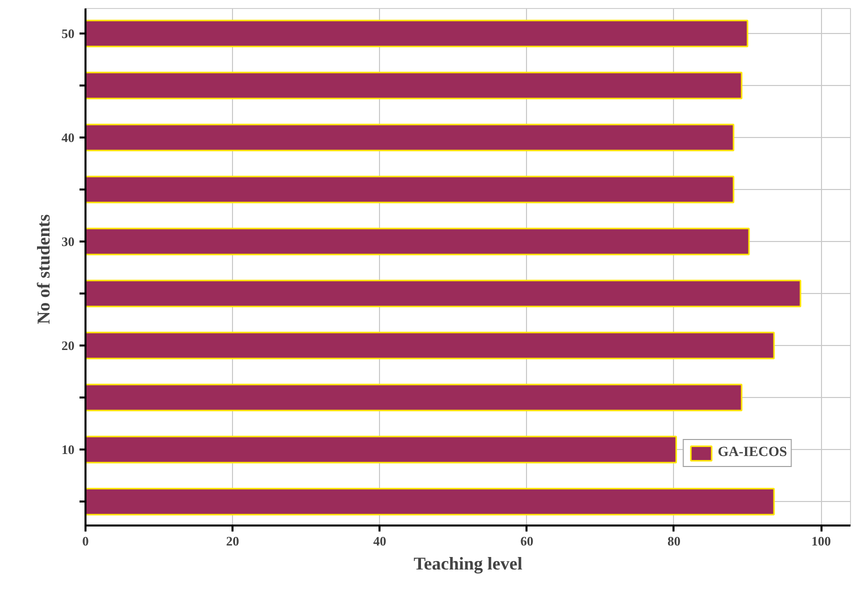 The height and width of the screenshot is (604, 859). I want to click on x-axis-title: Teaching level, so click(468, 564).